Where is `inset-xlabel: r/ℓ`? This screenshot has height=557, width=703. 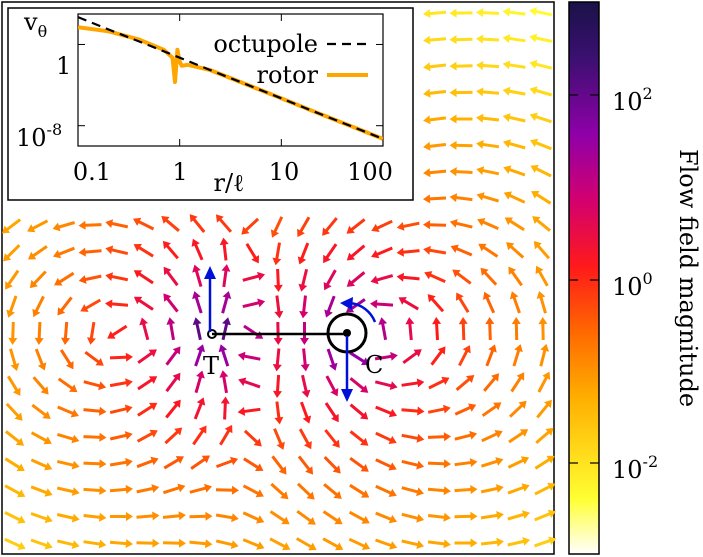
inset-xlabel: r/ℓ is located at coordinates (228, 183).